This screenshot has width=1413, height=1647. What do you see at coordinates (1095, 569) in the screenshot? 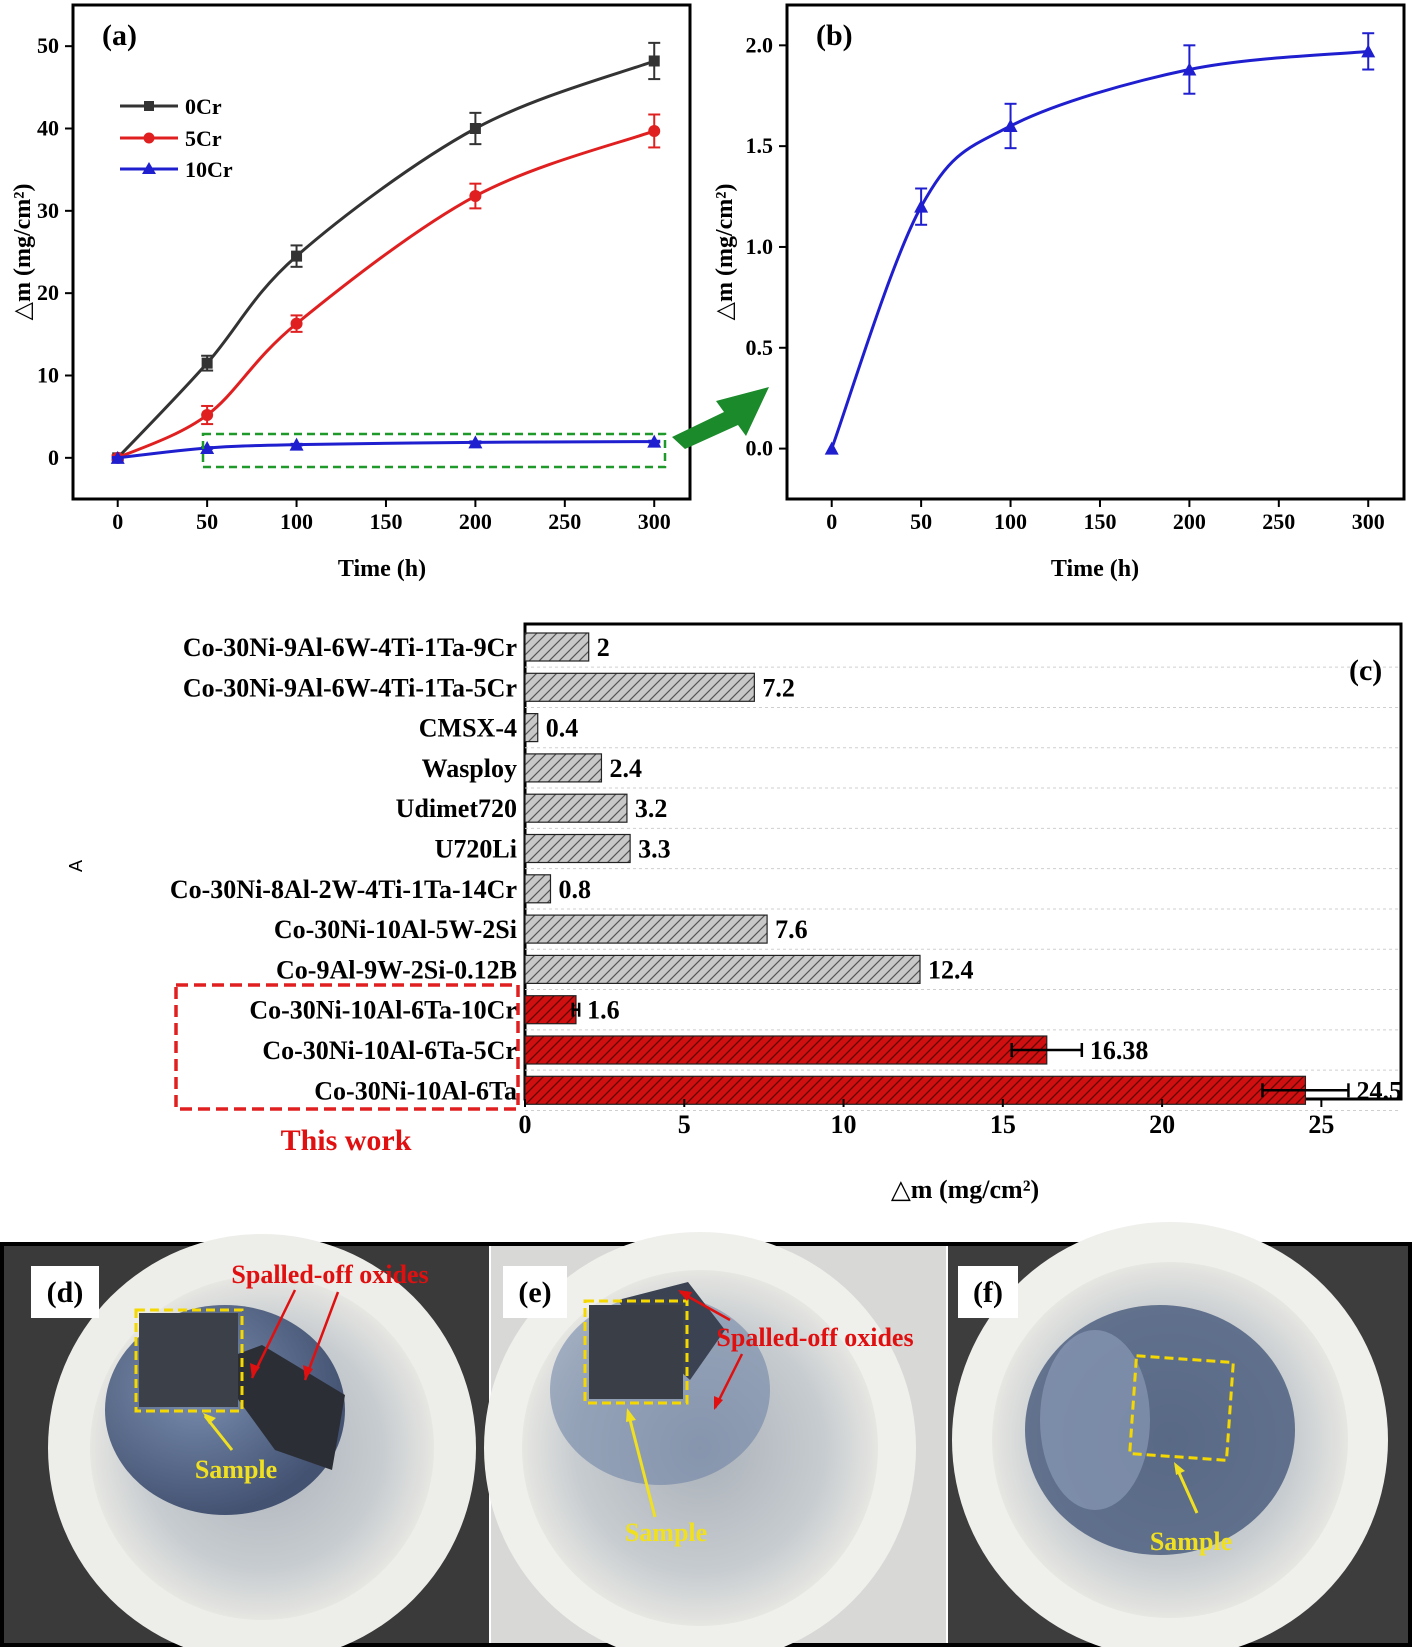
I see `panel-b-xlabel: Time (h)` at bounding box center [1095, 569].